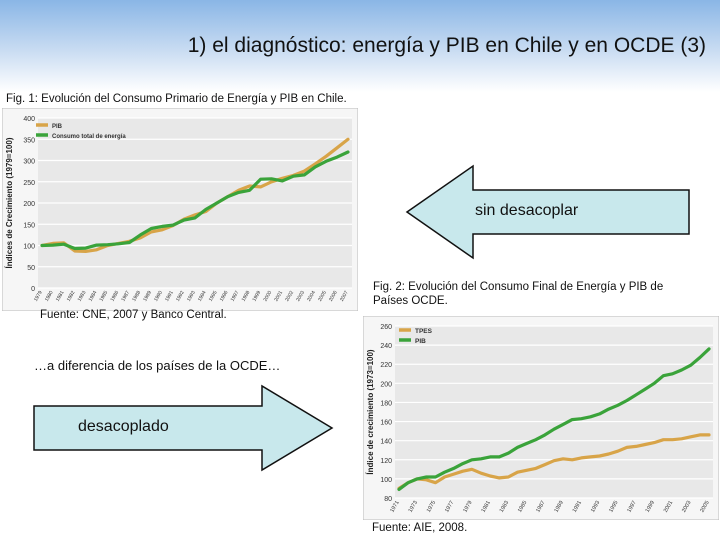  Describe the element at coordinates (133, 315) in the screenshot. I see `fig1-source: Fuente: CNE, 2007 y Banco Central.` at that location.